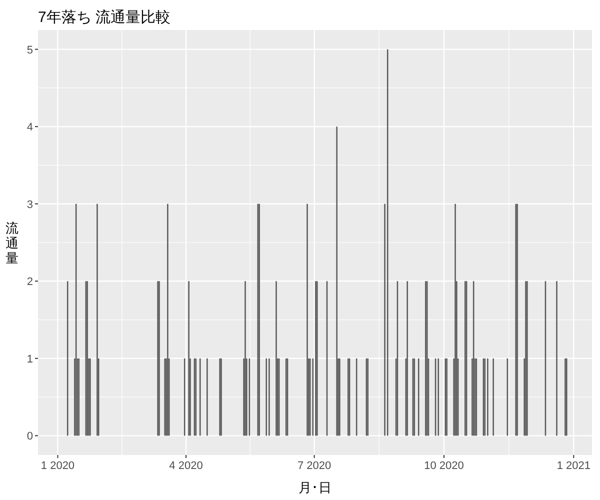 This screenshot has width=600, height=500. What do you see at coordinates (573, 466) in the screenshot?
I see `x-tick-label: 1 2021` at bounding box center [573, 466].